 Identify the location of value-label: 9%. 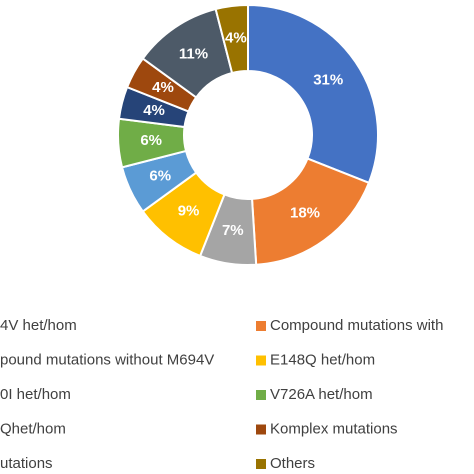
(189, 211).